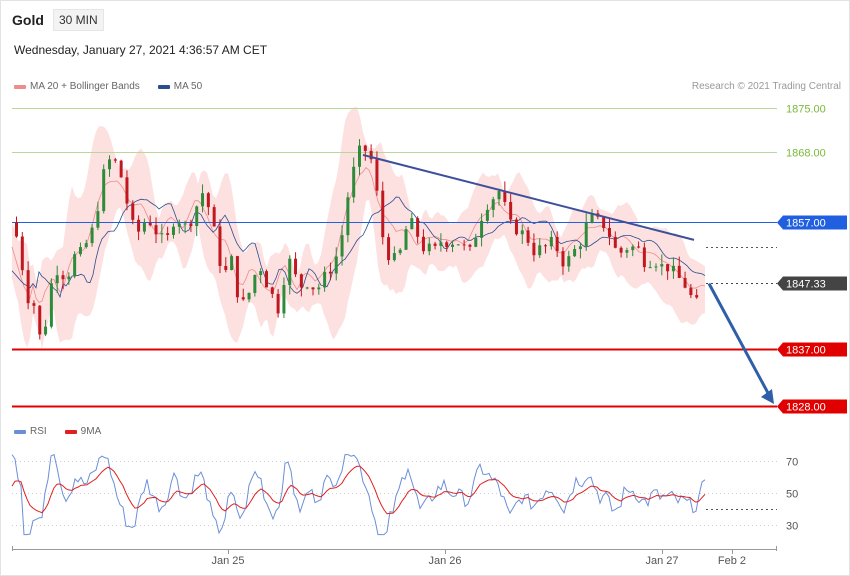 Image resolution: width=850 pixels, height=576 pixels. I want to click on level-label-pivot: 1857.00, so click(806, 224).